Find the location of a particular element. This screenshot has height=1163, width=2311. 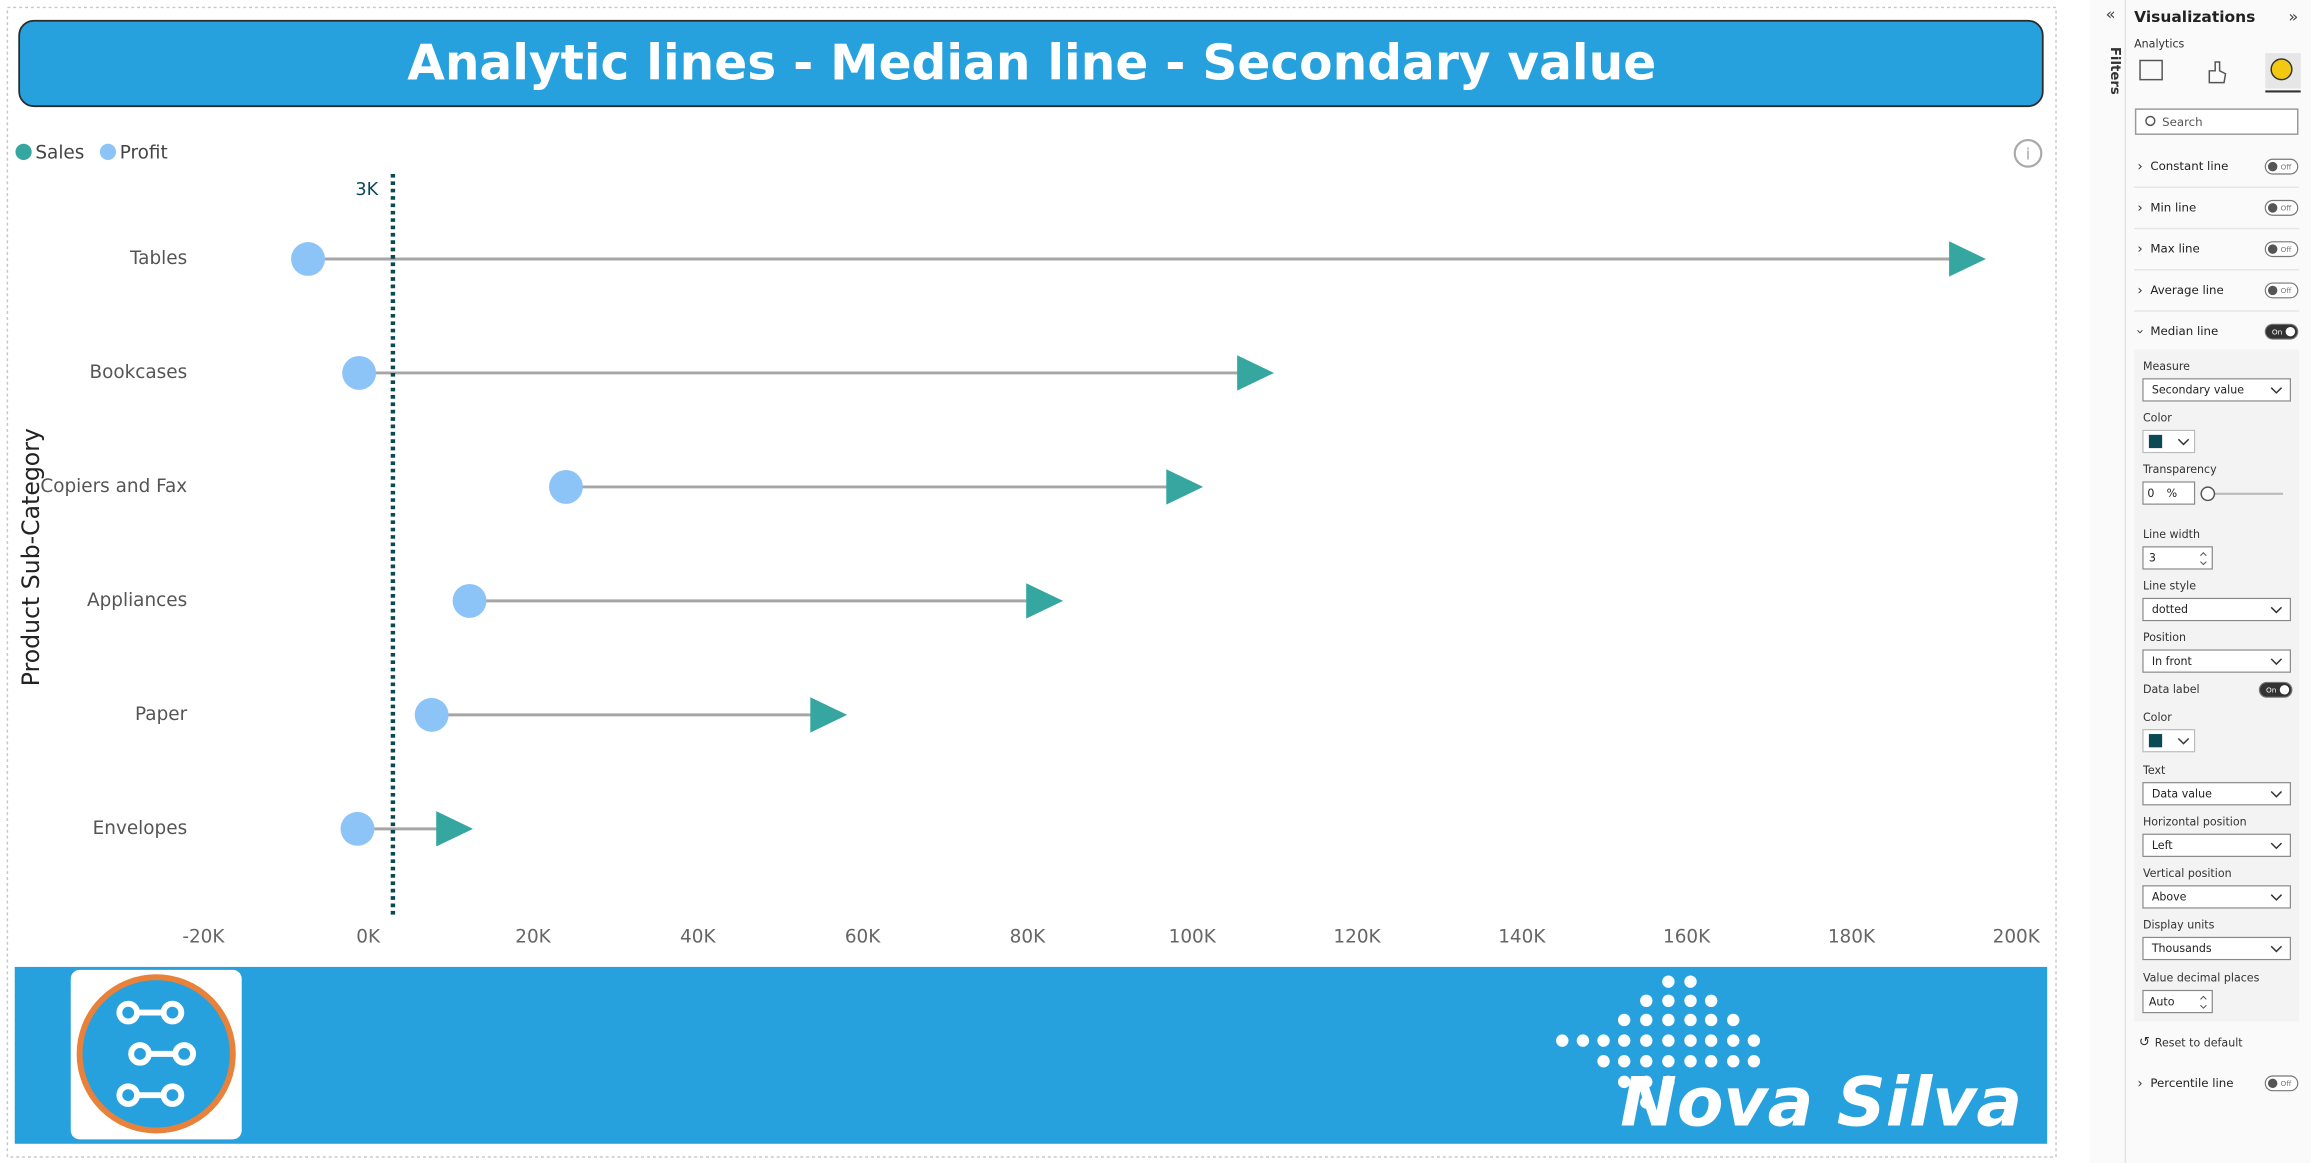

field-label: Line width is located at coordinates (2171, 534).